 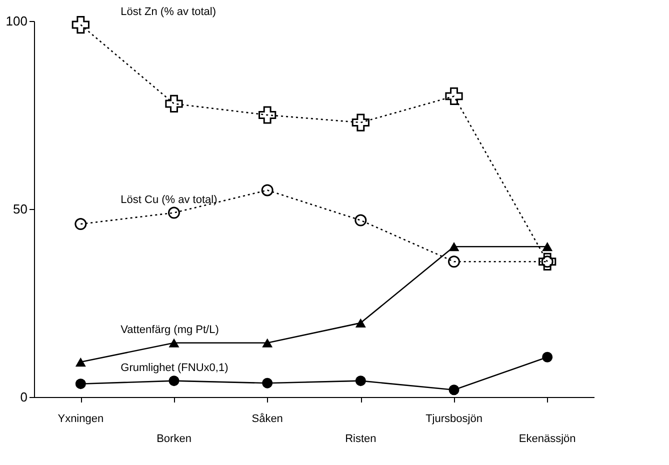 I want to click on x-tick-label: Ekenässjön, so click(x=547, y=439).